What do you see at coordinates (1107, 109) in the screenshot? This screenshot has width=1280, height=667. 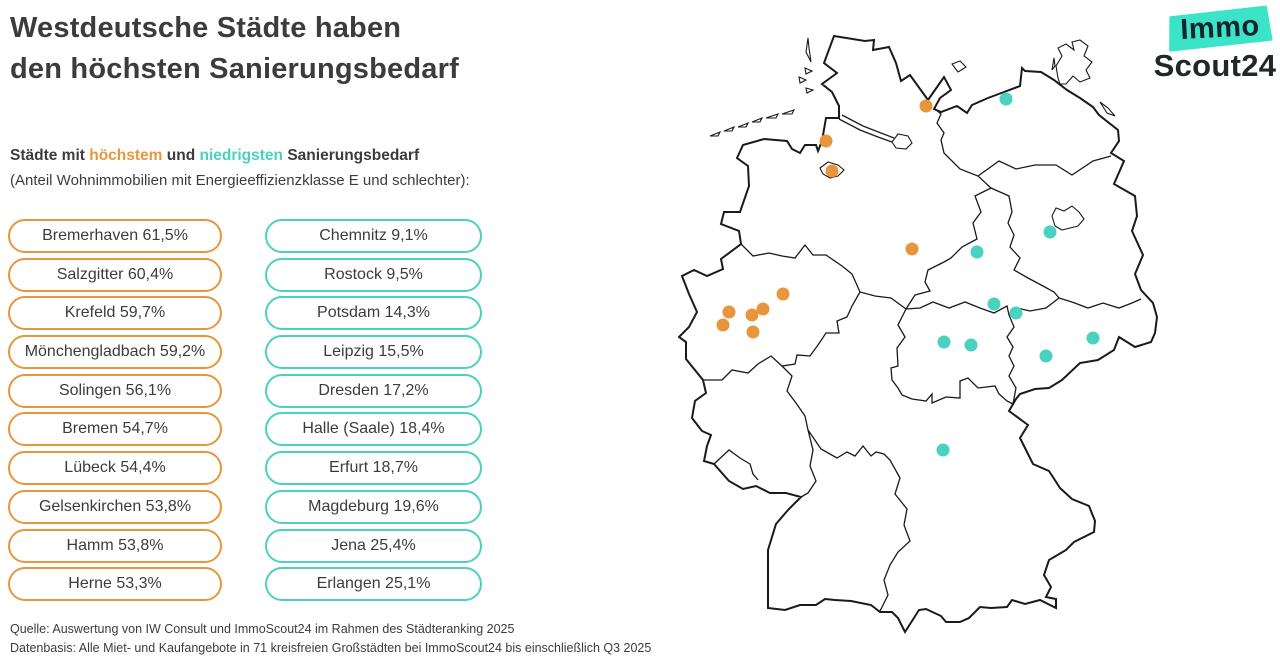 I see `usedom-island` at bounding box center [1107, 109].